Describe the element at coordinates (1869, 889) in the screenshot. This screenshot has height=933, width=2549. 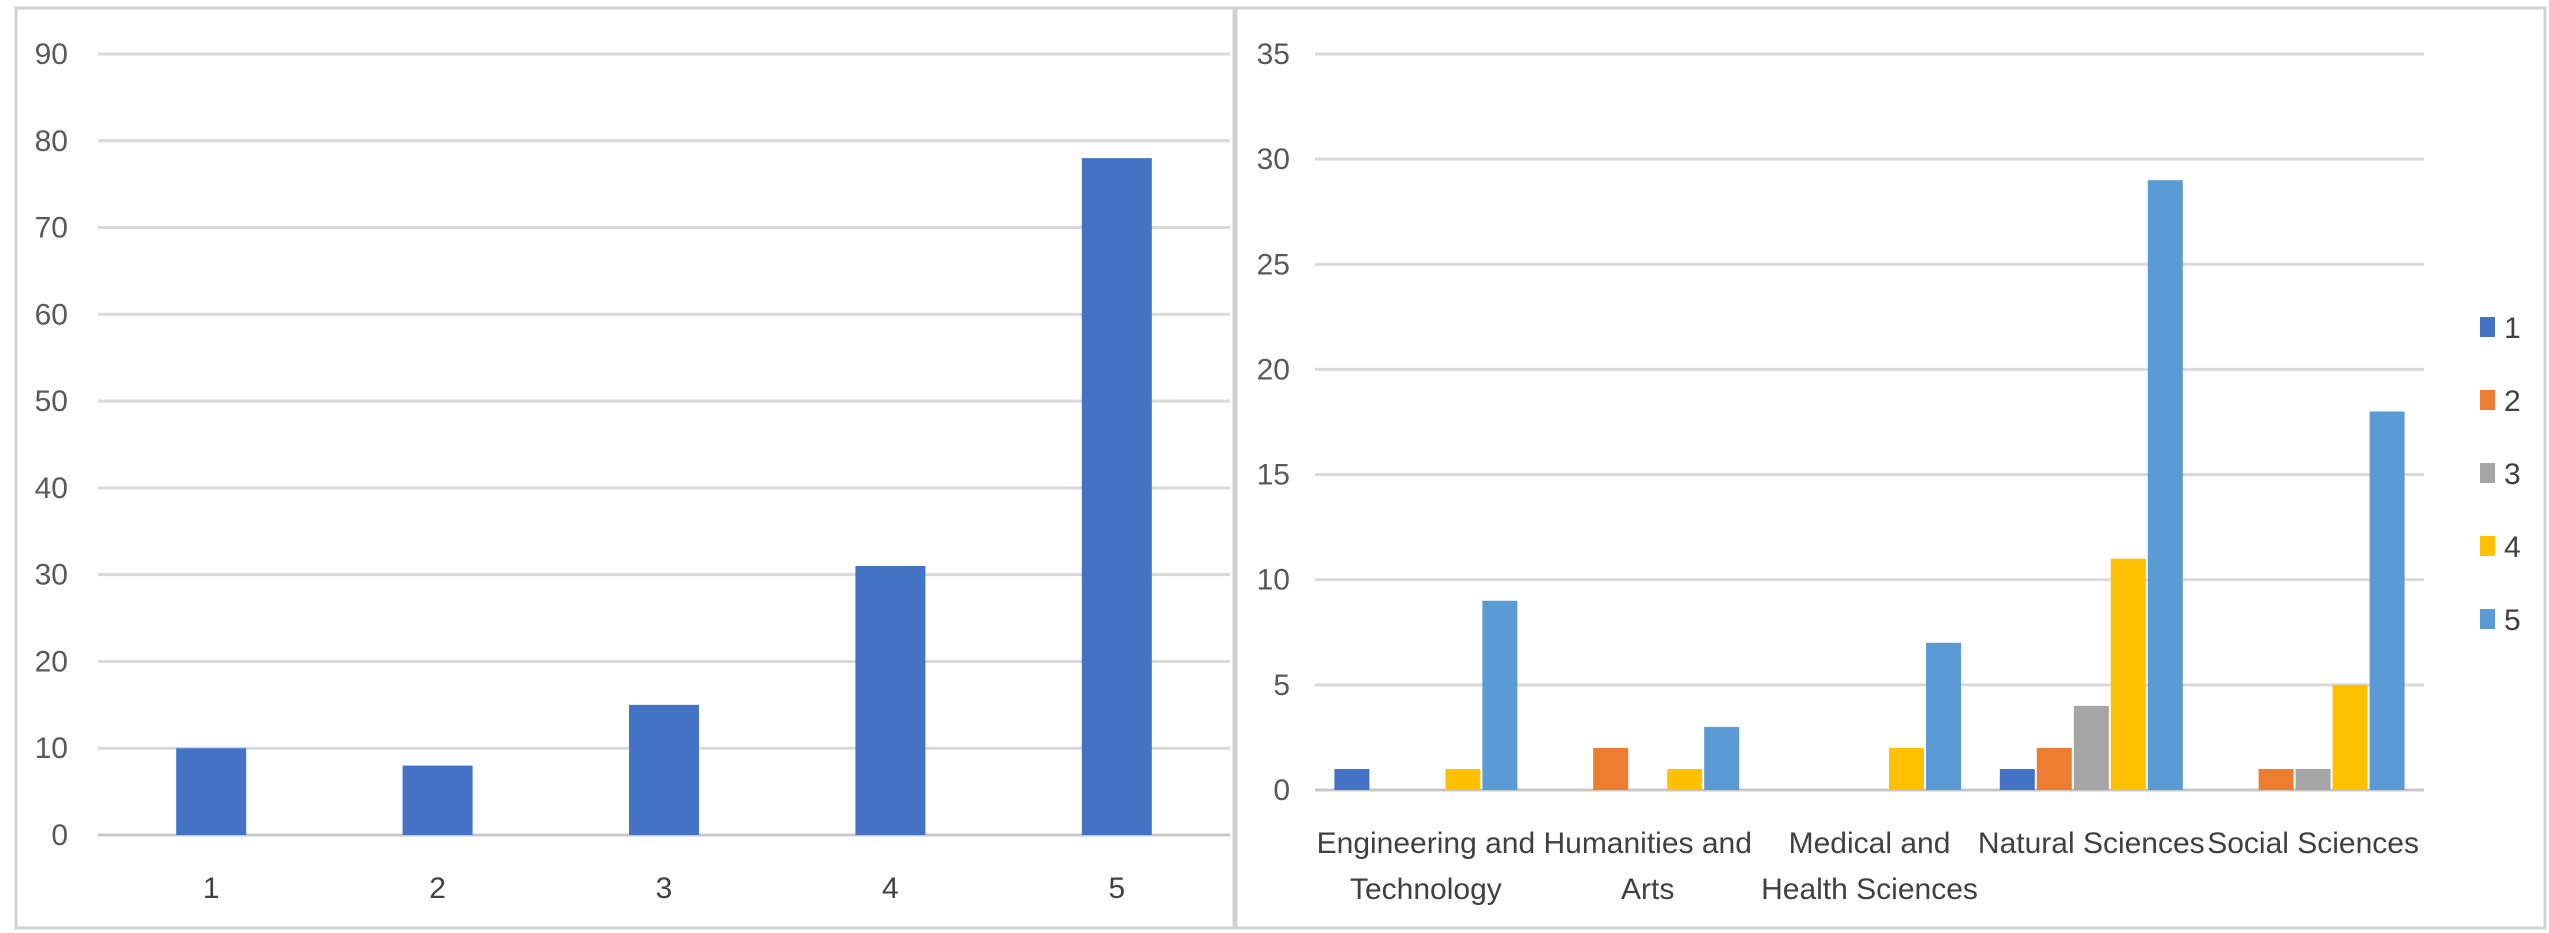
I see `right-x-category-label: Health Sciences` at that location.